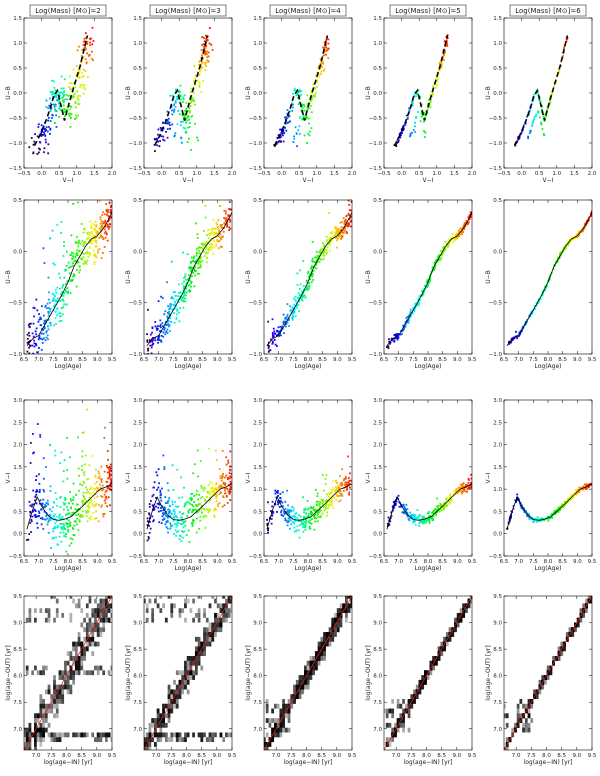  I want to click on x-tick-label: 7.5, so click(413, 360).